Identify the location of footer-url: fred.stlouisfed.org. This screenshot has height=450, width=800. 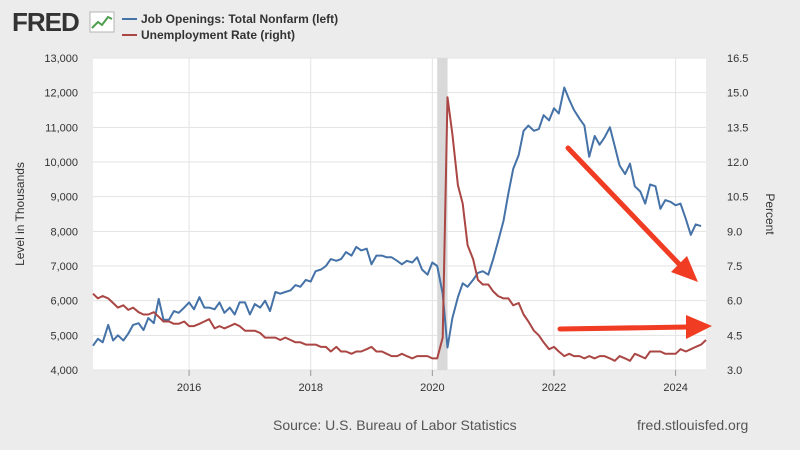
(692, 425).